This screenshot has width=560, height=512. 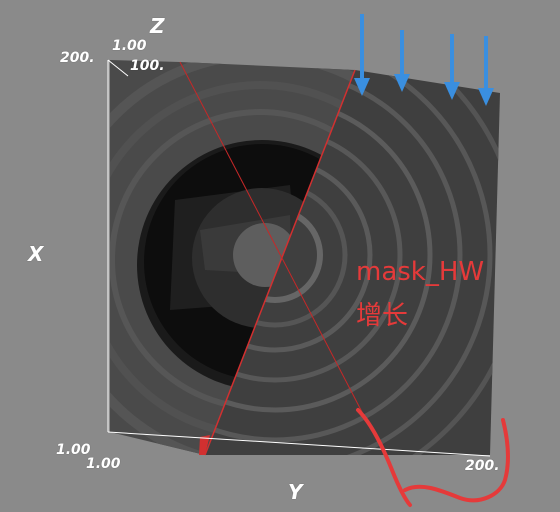 I want to click on z-axis-label: Z, so click(x=157, y=26).